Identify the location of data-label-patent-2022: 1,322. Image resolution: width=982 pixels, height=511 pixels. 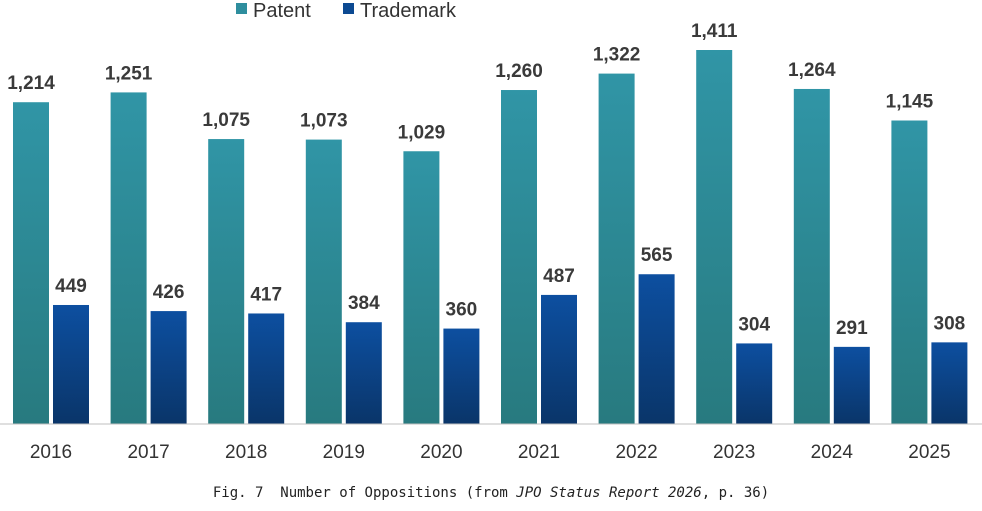
(617, 55).